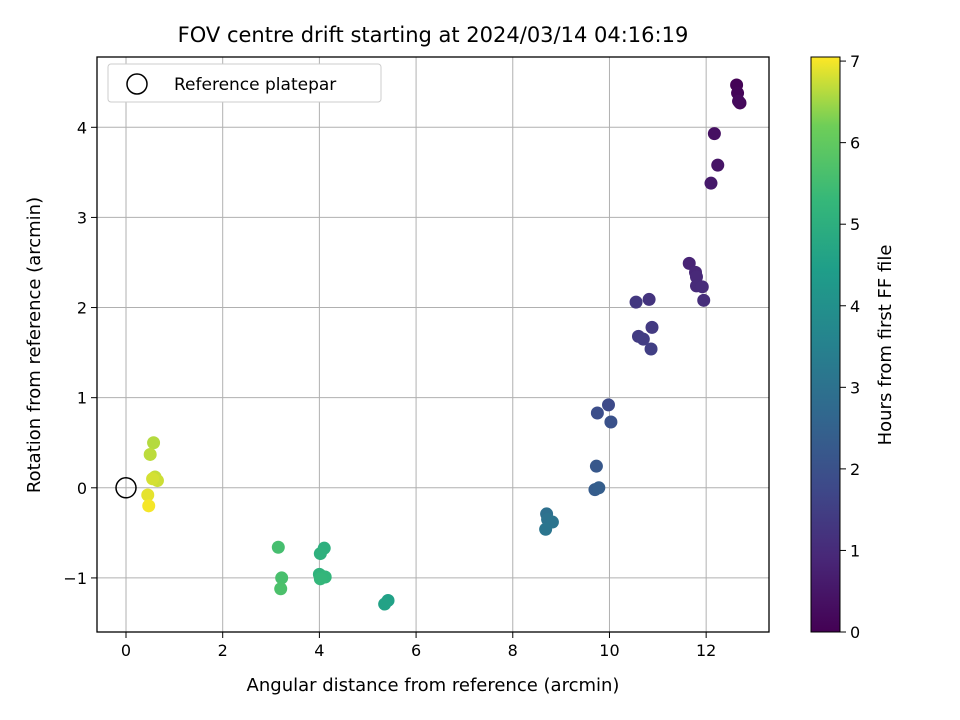 The image size is (960, 720). What do you see at coordinates (137, 84) in the screenshot?
I see `legend-marker-icon` at bounding box center [137, 84].